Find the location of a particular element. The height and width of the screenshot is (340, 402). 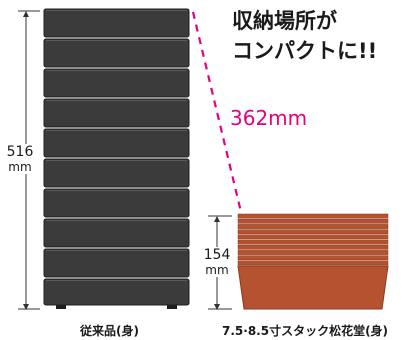

height-difference-label: 362mm is located at coordinates (269, 118).